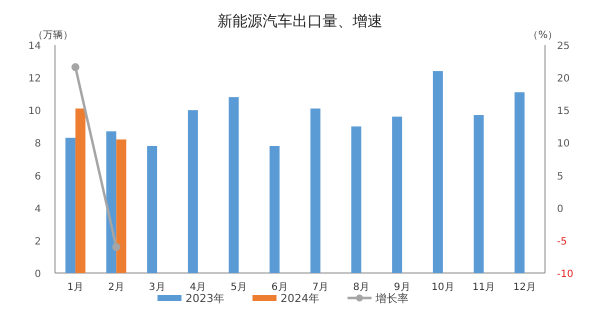 Image resolution: width=591 pixels, height=324 pixels. What do you see at coordinates (543, 35) in the screenshot?
I see `y2-axis-title: （%）` at bounding box center [543, 35].